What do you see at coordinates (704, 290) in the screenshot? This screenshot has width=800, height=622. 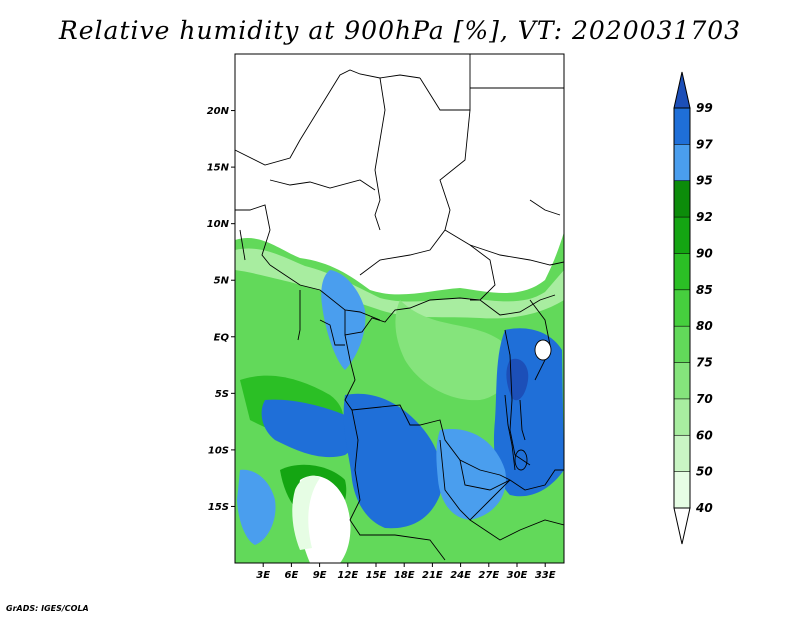 I see `colorbar-label: 85` at bounding box center [704, 290].